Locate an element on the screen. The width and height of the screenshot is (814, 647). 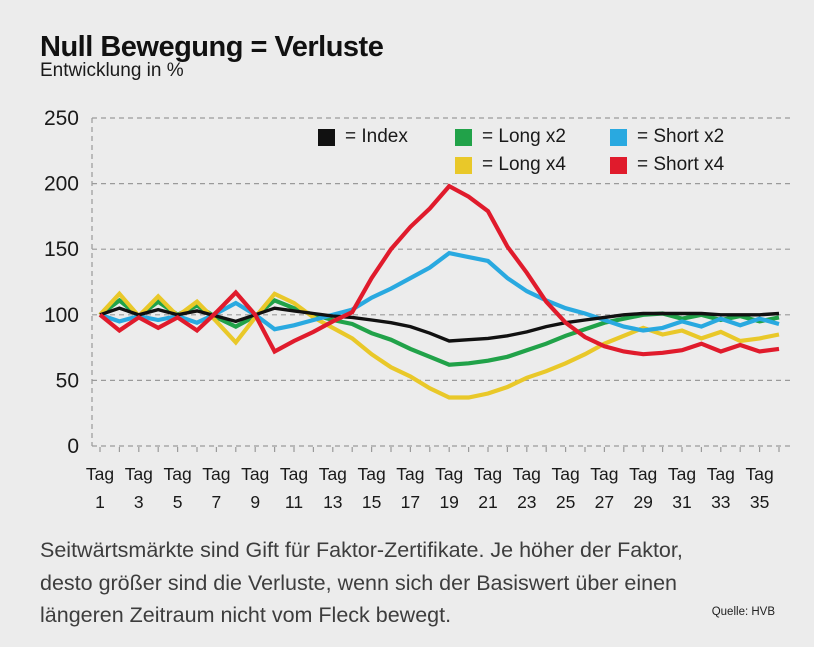
legend-label-short-x4: = Short x4 is located at coordinates (681, 164).